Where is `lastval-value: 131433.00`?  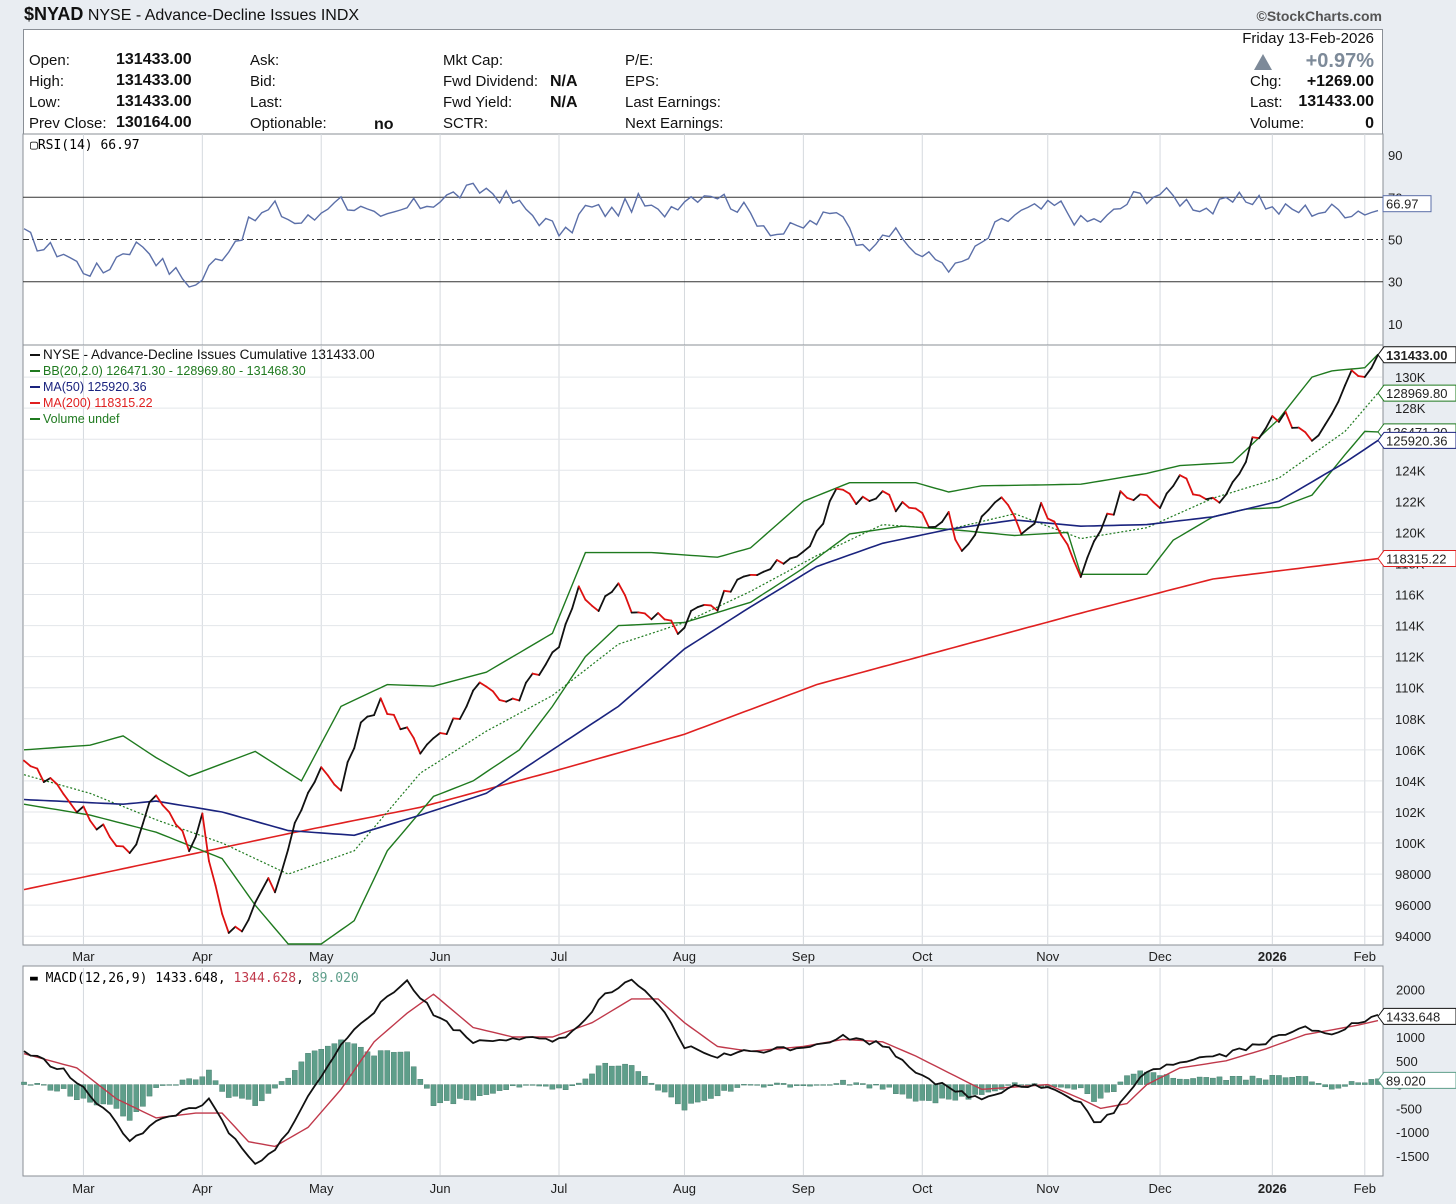
lastval-value: 131433.00 is located at coordinates (1336, 101).